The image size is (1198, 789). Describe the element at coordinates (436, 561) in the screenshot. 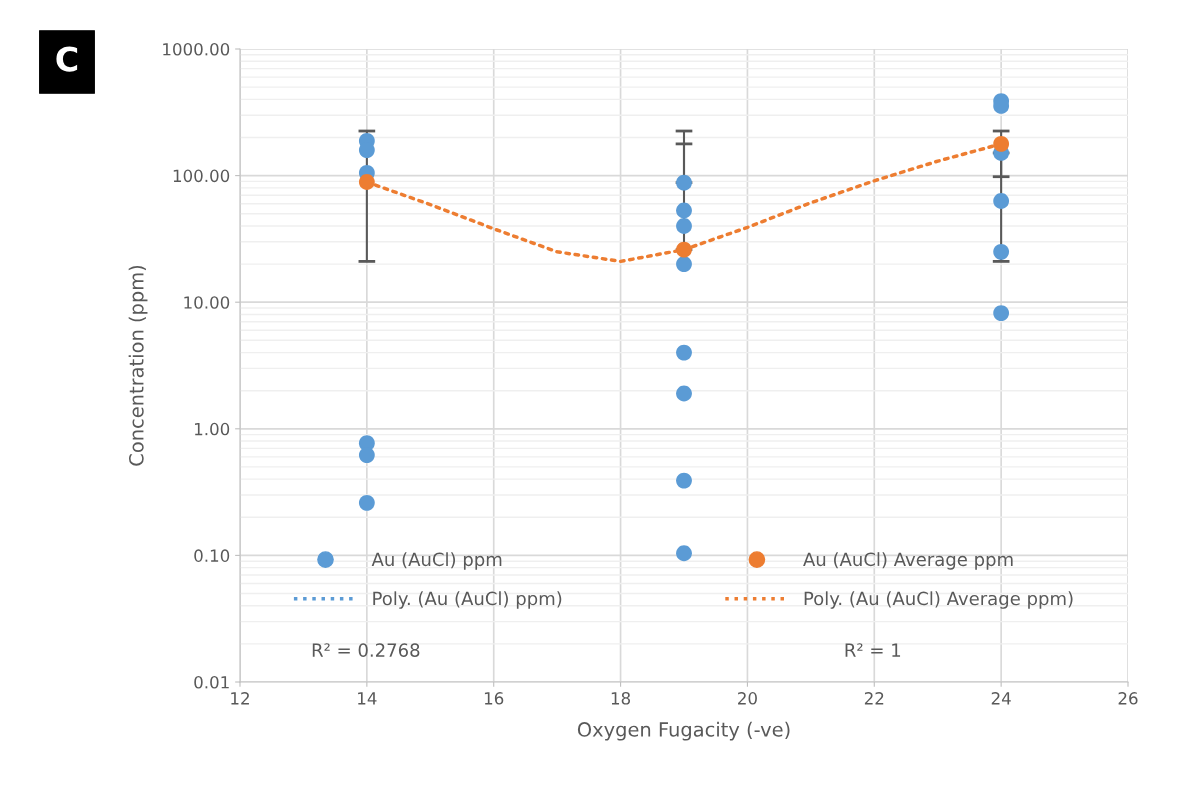

I see `legend-label: Au (AuCl) ppm` at that location.